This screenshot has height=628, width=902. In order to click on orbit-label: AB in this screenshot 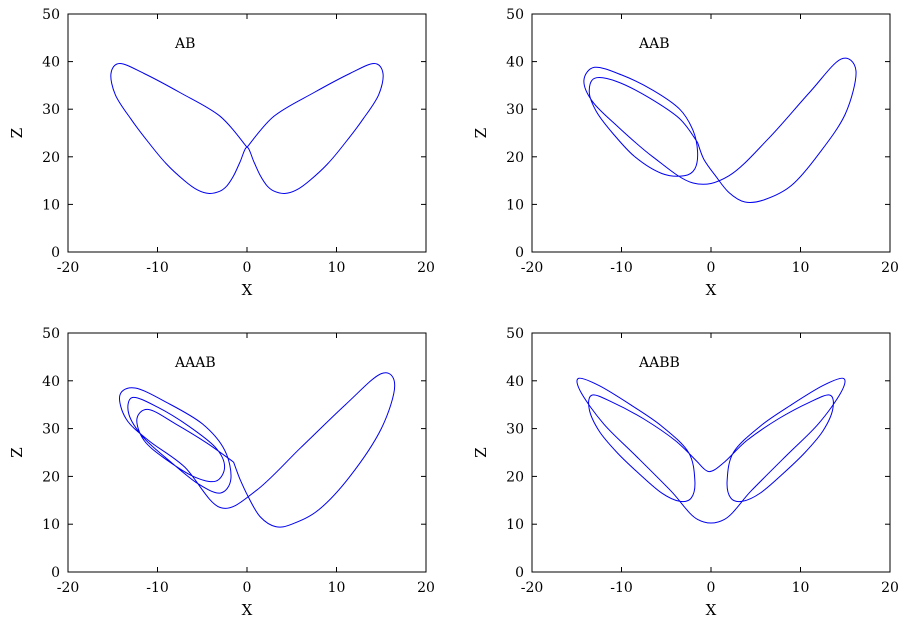, I will do `click(184, 44)`.